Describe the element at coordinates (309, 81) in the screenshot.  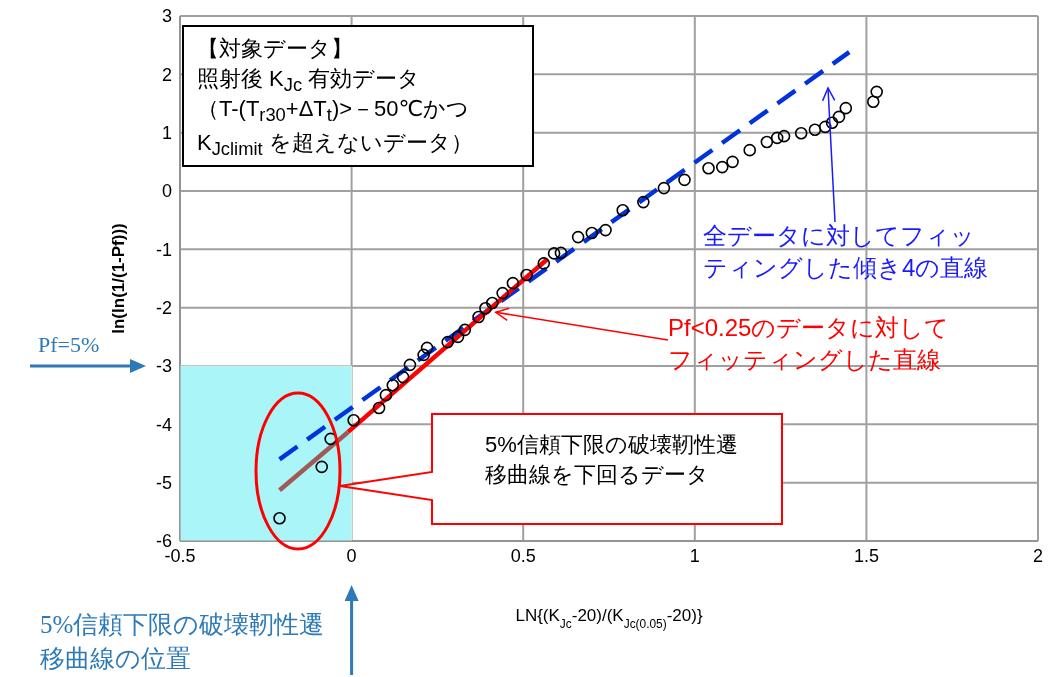
I see `annotation: 照射後 K$_{Jc}$ 有効データ` at that location.